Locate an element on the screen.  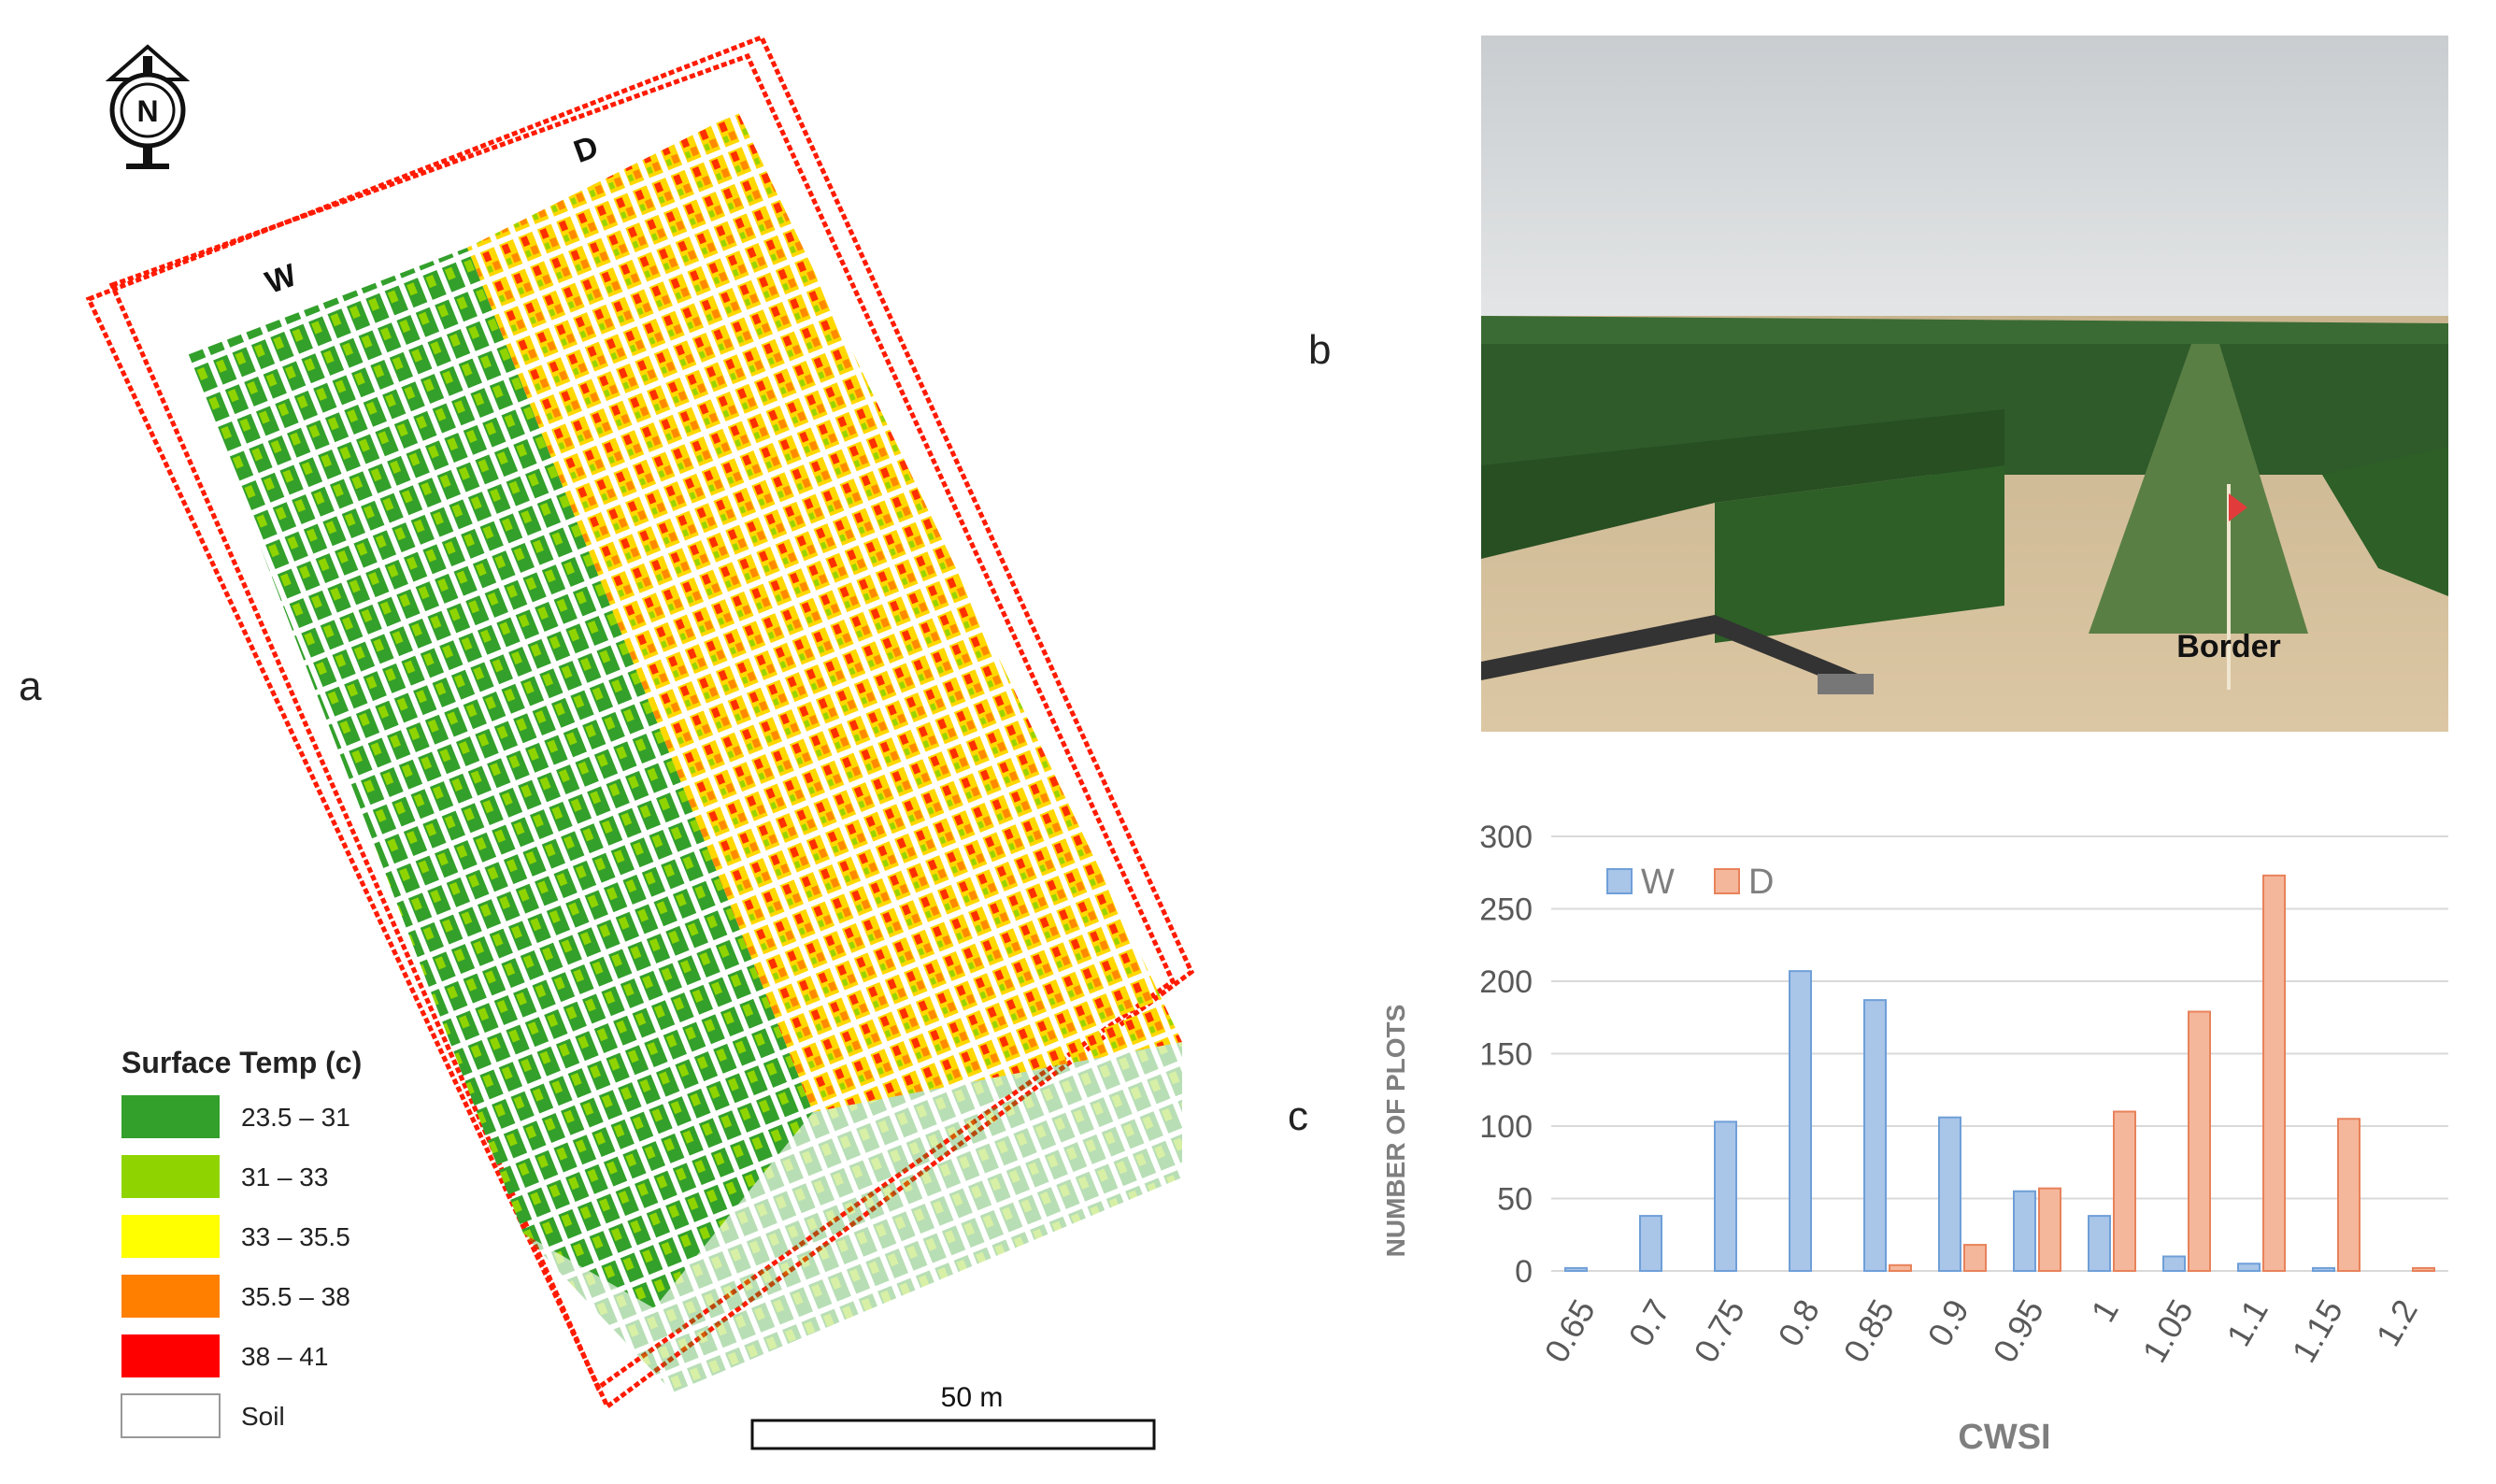
bar-W-0.9 is located at coordinates (1949, 1194).